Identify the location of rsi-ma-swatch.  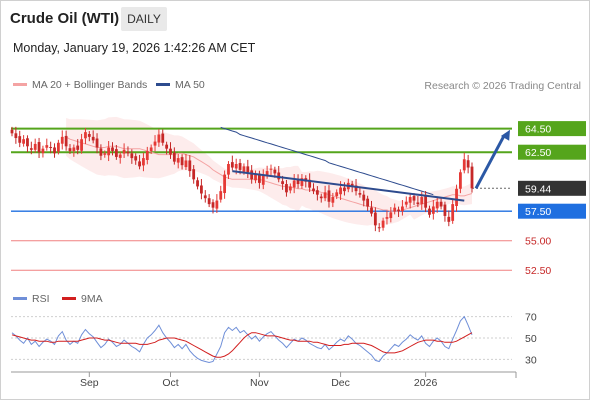
(69, 298).